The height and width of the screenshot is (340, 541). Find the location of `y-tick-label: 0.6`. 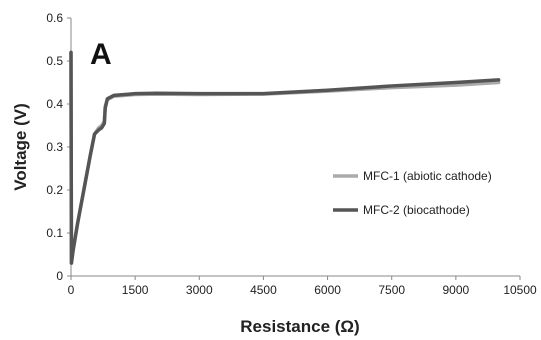

y-tick-label: 0.6 is located at coordinates (54, 18).